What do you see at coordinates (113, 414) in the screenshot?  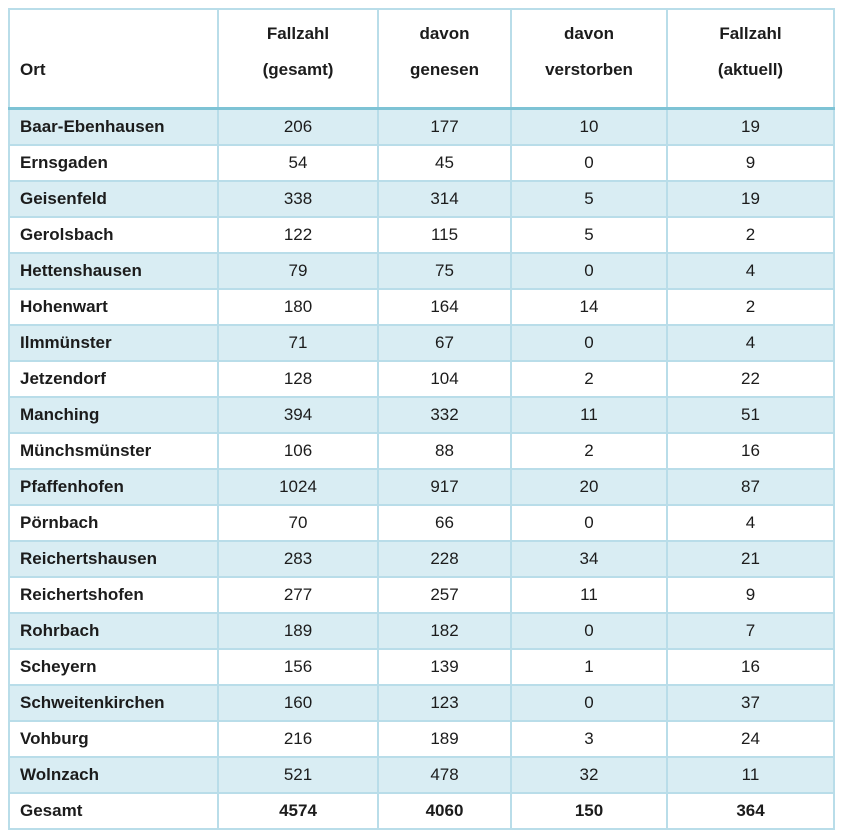 I see `ort-cell: Manching` at bounding box center [113, 414].